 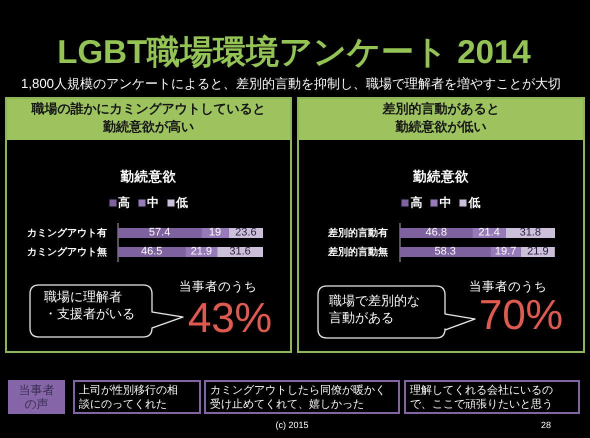 I want to click on text: 職場で差別的な言動がある, so click(x=374, y=310).